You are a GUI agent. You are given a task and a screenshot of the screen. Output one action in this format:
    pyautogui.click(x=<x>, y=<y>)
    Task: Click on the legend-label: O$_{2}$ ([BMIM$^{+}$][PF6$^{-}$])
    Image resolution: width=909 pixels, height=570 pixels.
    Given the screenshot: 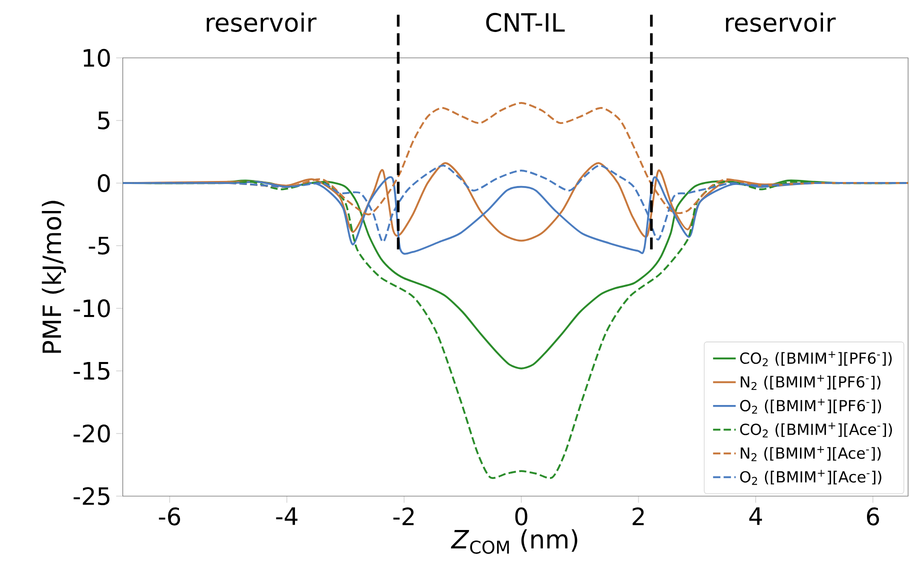 What is the action you would take?
    pyautogui.click(x=811, y=406)
    